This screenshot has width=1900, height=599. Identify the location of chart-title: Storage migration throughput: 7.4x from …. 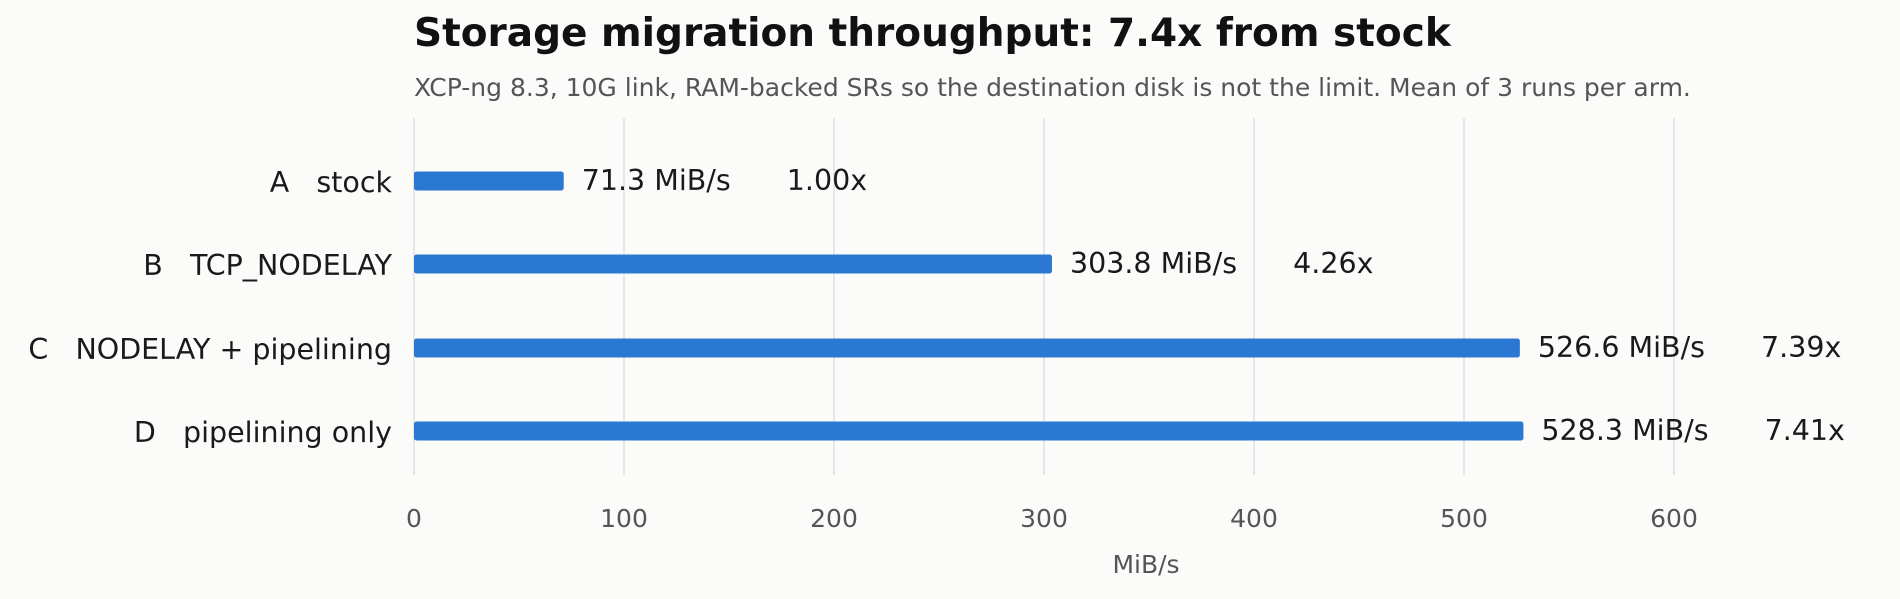
(933, 33).